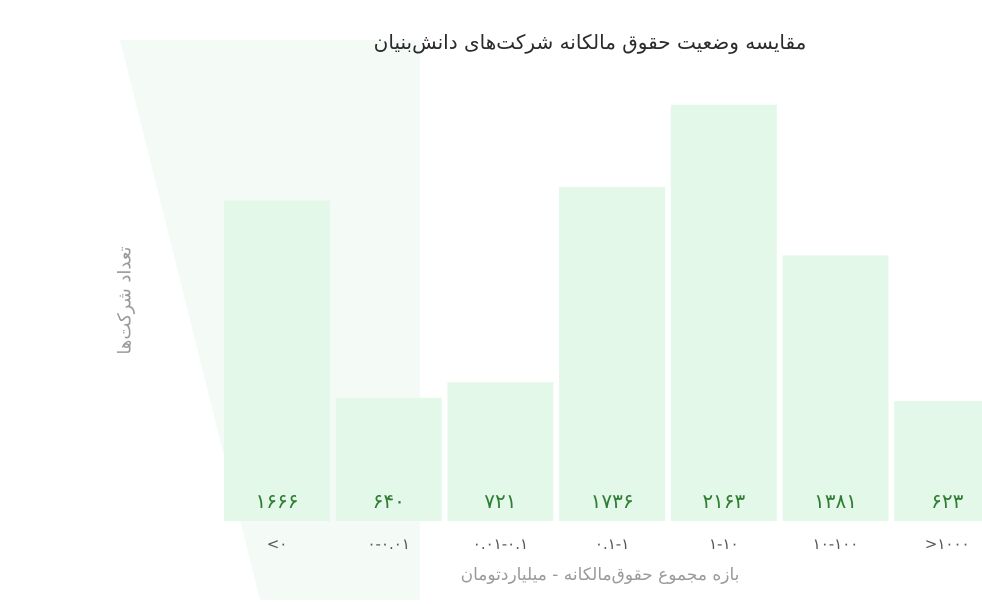  I want to click on bar-value-label: ۱۳۸۱, so click(835, 501).